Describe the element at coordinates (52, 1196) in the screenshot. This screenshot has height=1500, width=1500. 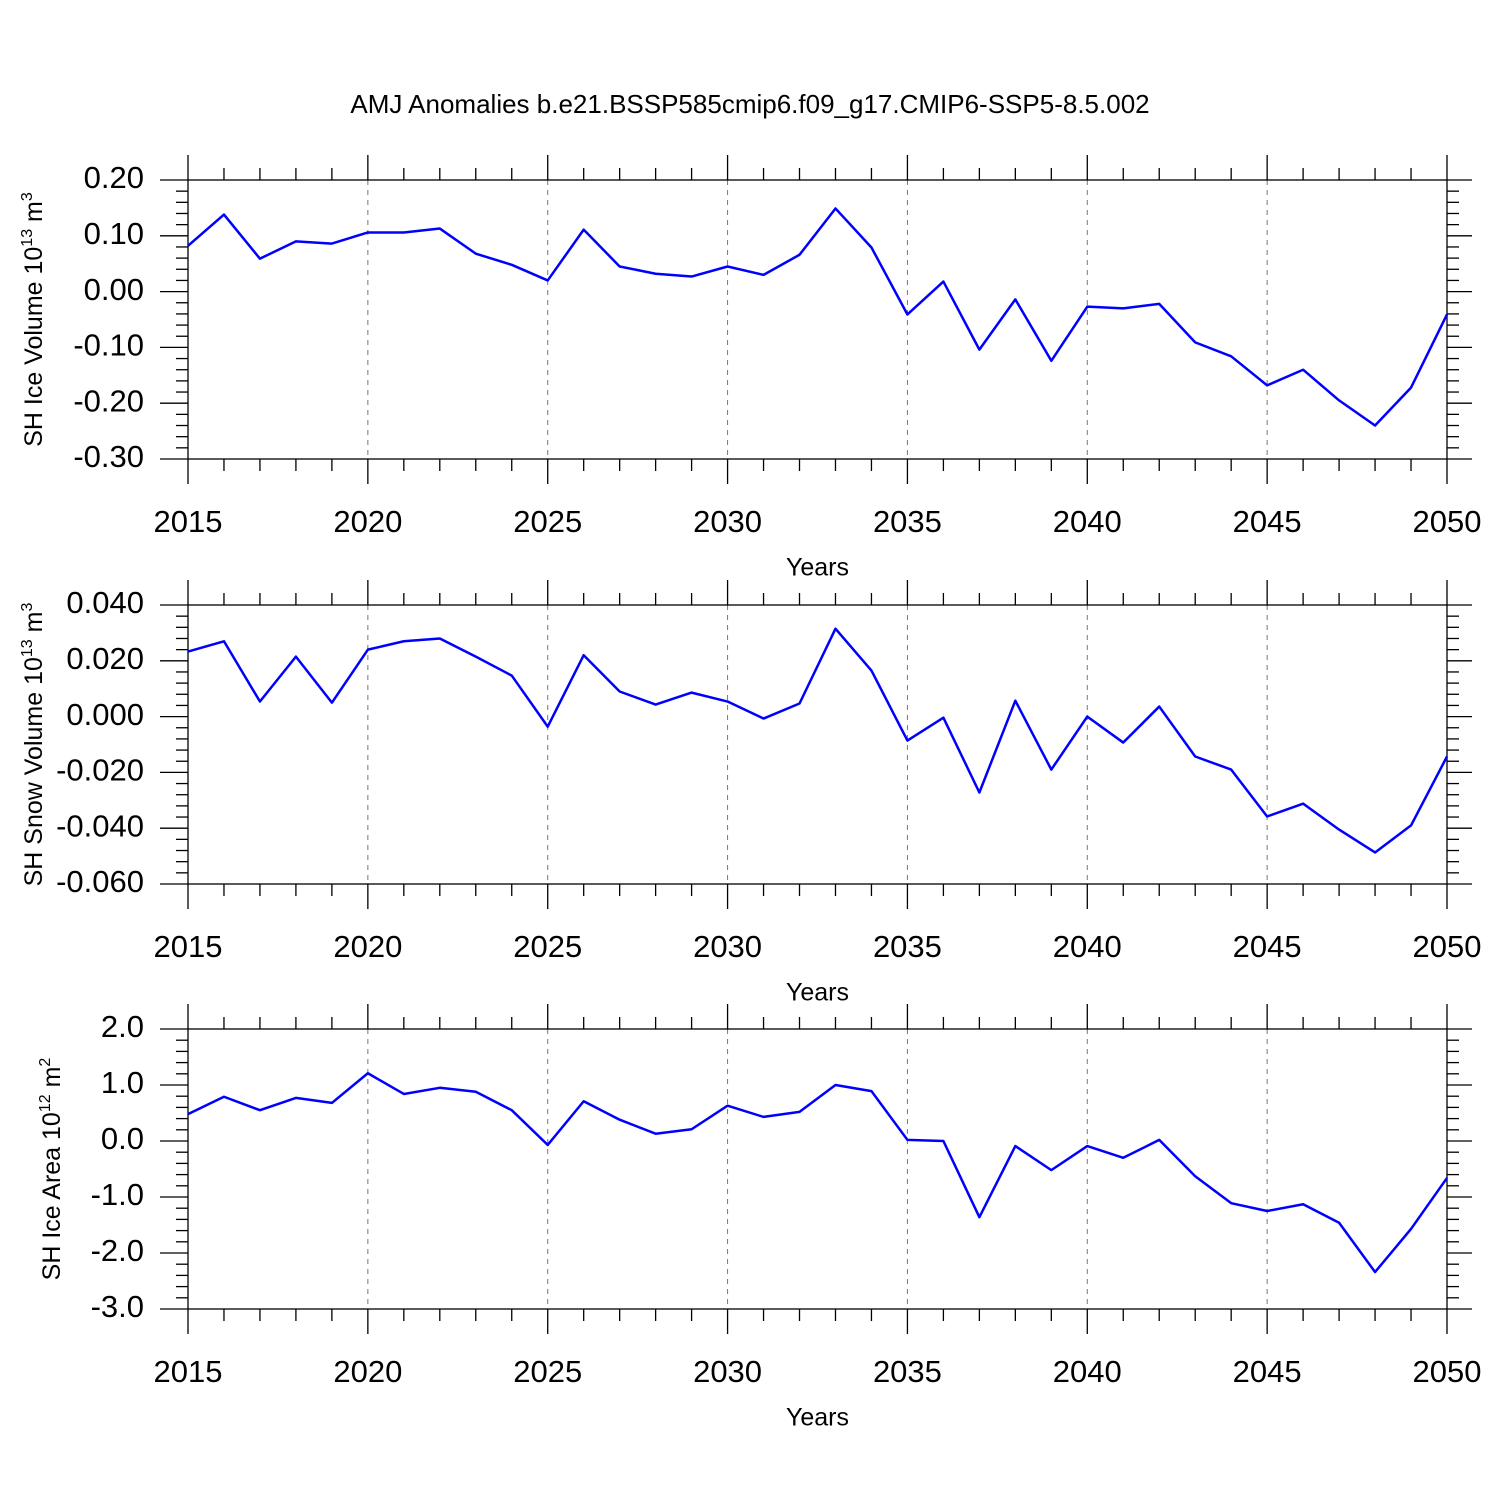
I see `y-label-text: SH Ice Area 10` at that location.